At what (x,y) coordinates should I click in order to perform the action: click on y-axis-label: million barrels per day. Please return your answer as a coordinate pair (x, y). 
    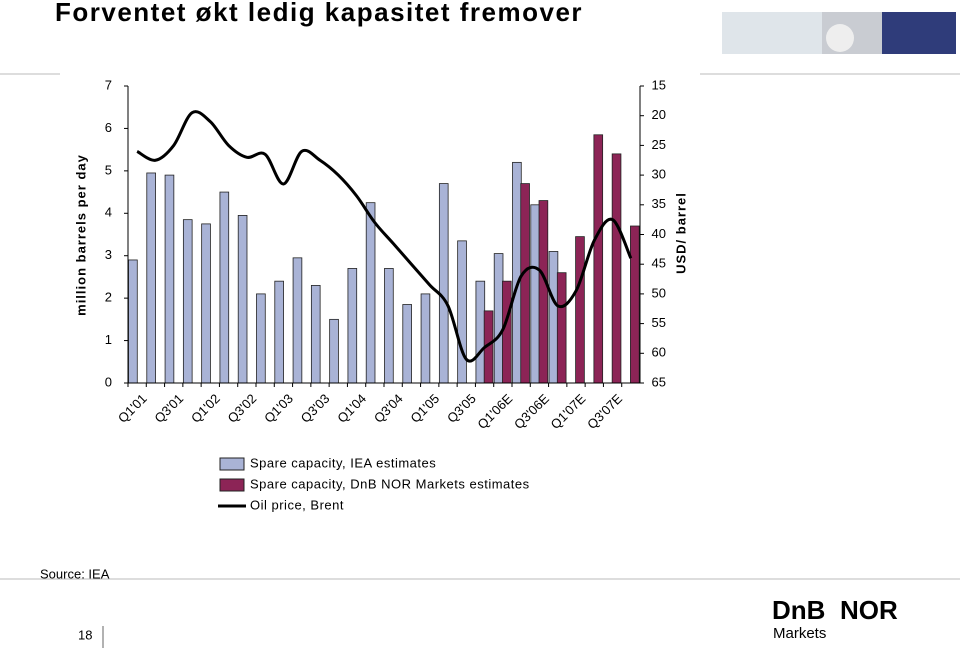
    Looking at the image, I should click on (80, 235).